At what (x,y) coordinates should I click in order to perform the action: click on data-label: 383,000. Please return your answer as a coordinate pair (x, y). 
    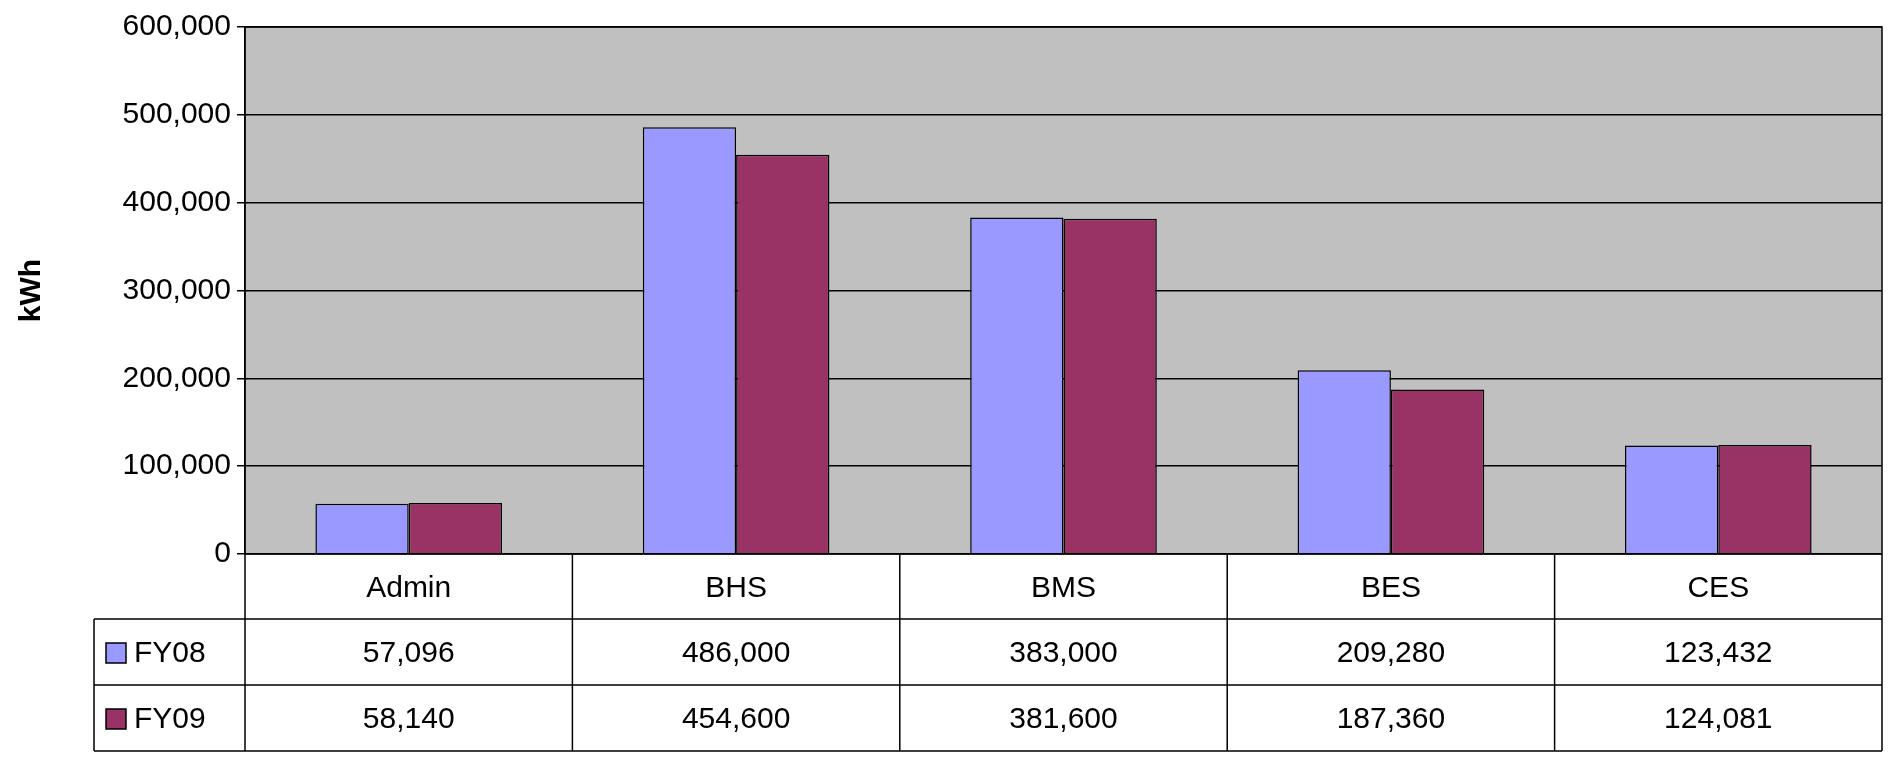
    Looking at the image, I should click on (1063, 652).